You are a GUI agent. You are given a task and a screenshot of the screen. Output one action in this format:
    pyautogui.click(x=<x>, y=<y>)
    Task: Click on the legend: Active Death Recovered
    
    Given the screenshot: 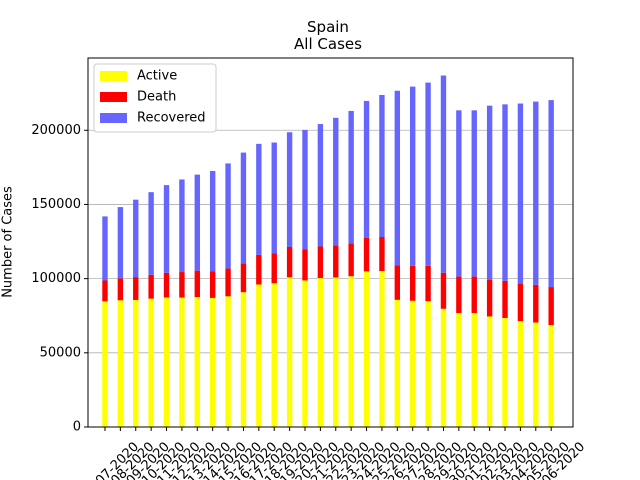 What is the action you would take?
    pyautogui.click(x=155, y=98)
    